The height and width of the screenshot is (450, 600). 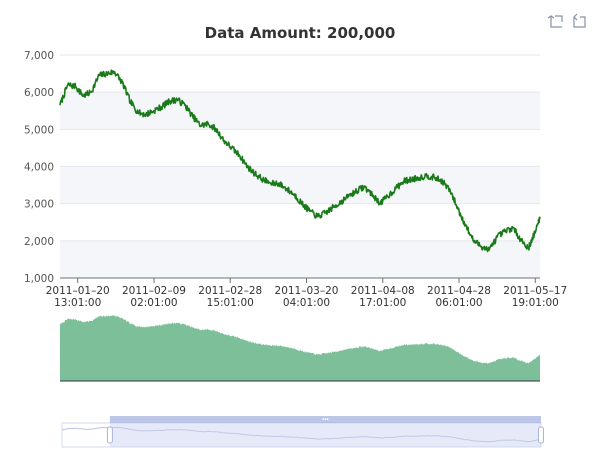 I want to click on x-tick-label: 13:01:00, so click(x=77, y=303).